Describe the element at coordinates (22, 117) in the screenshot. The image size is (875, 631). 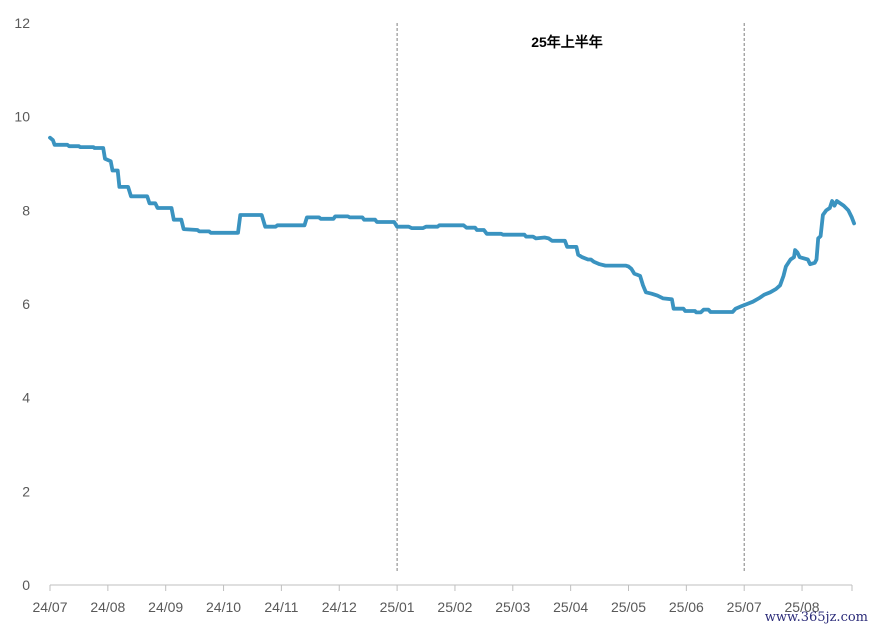
I see `y-tick-label: 10` at that location.